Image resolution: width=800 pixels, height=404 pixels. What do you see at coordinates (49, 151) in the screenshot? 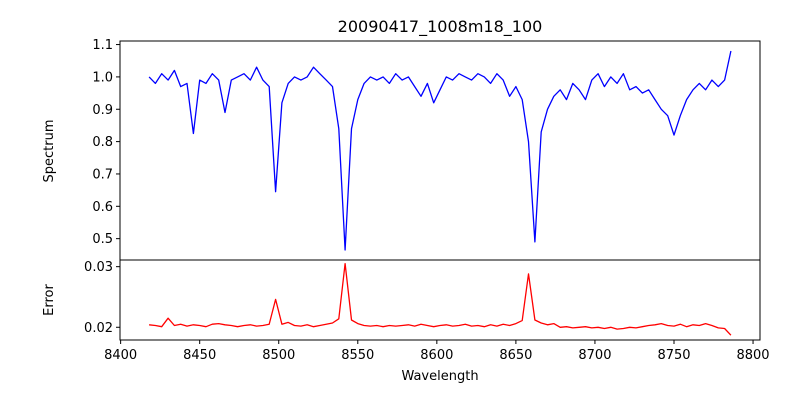
I see `y-axis-label-spectrum: Spectrum` at bounding box center [49, 151].